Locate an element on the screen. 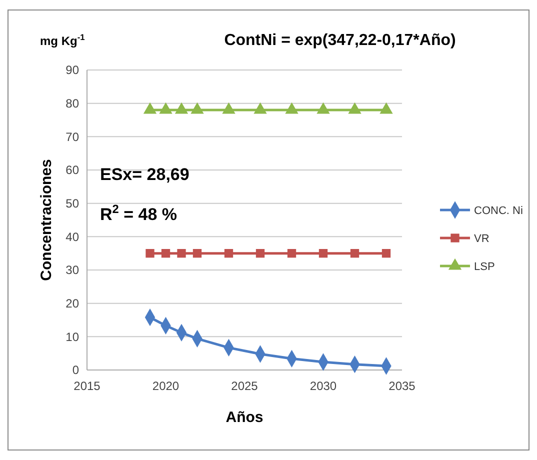 This screenshot has height=460, width=537. x-tick-label: 2035 is located at coordinates (402, 386).